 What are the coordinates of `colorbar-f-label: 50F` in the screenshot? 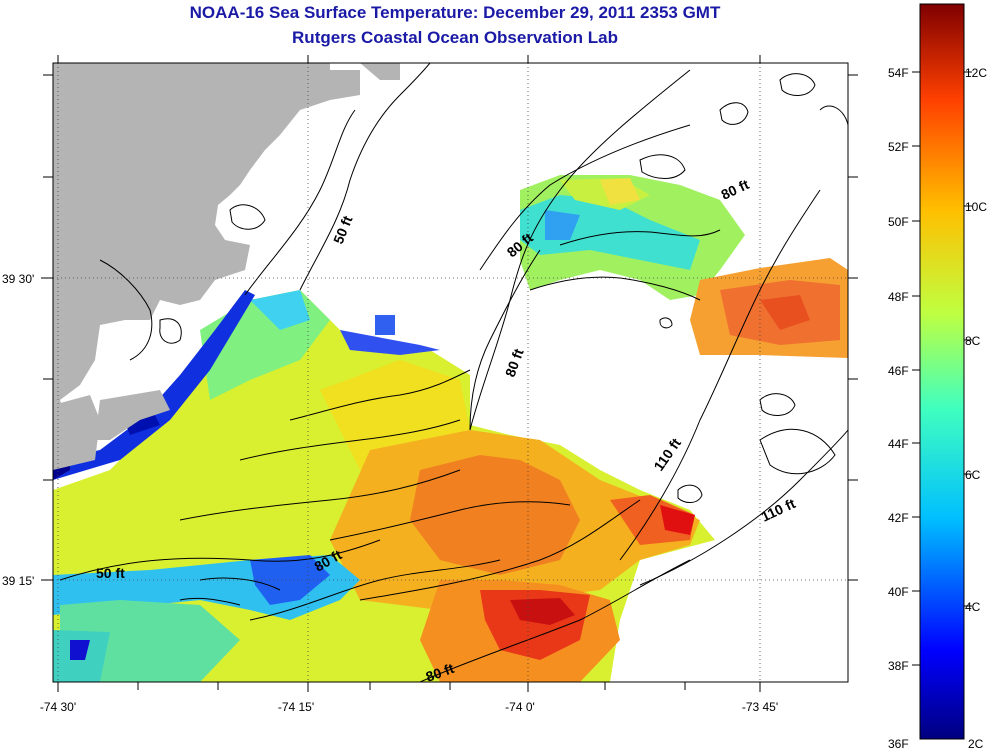 It's located at (898, 222).